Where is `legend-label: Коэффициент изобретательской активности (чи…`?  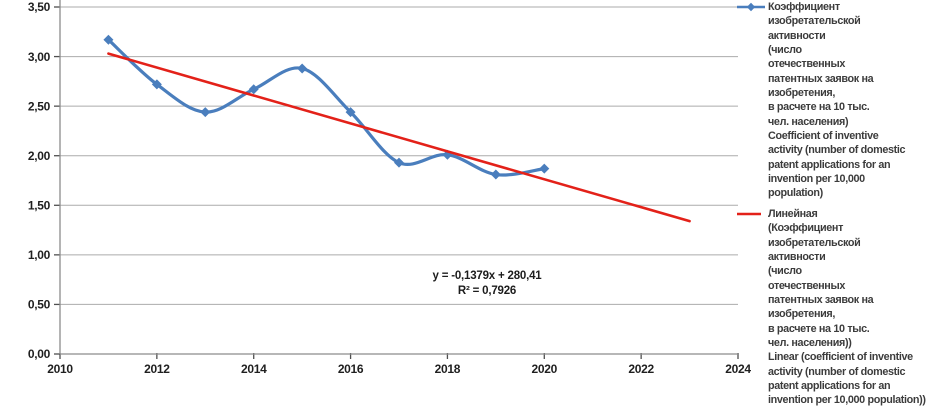 legend-label: Коэффициент изобретательской активности (чи… is located at coordinates (837, 100).